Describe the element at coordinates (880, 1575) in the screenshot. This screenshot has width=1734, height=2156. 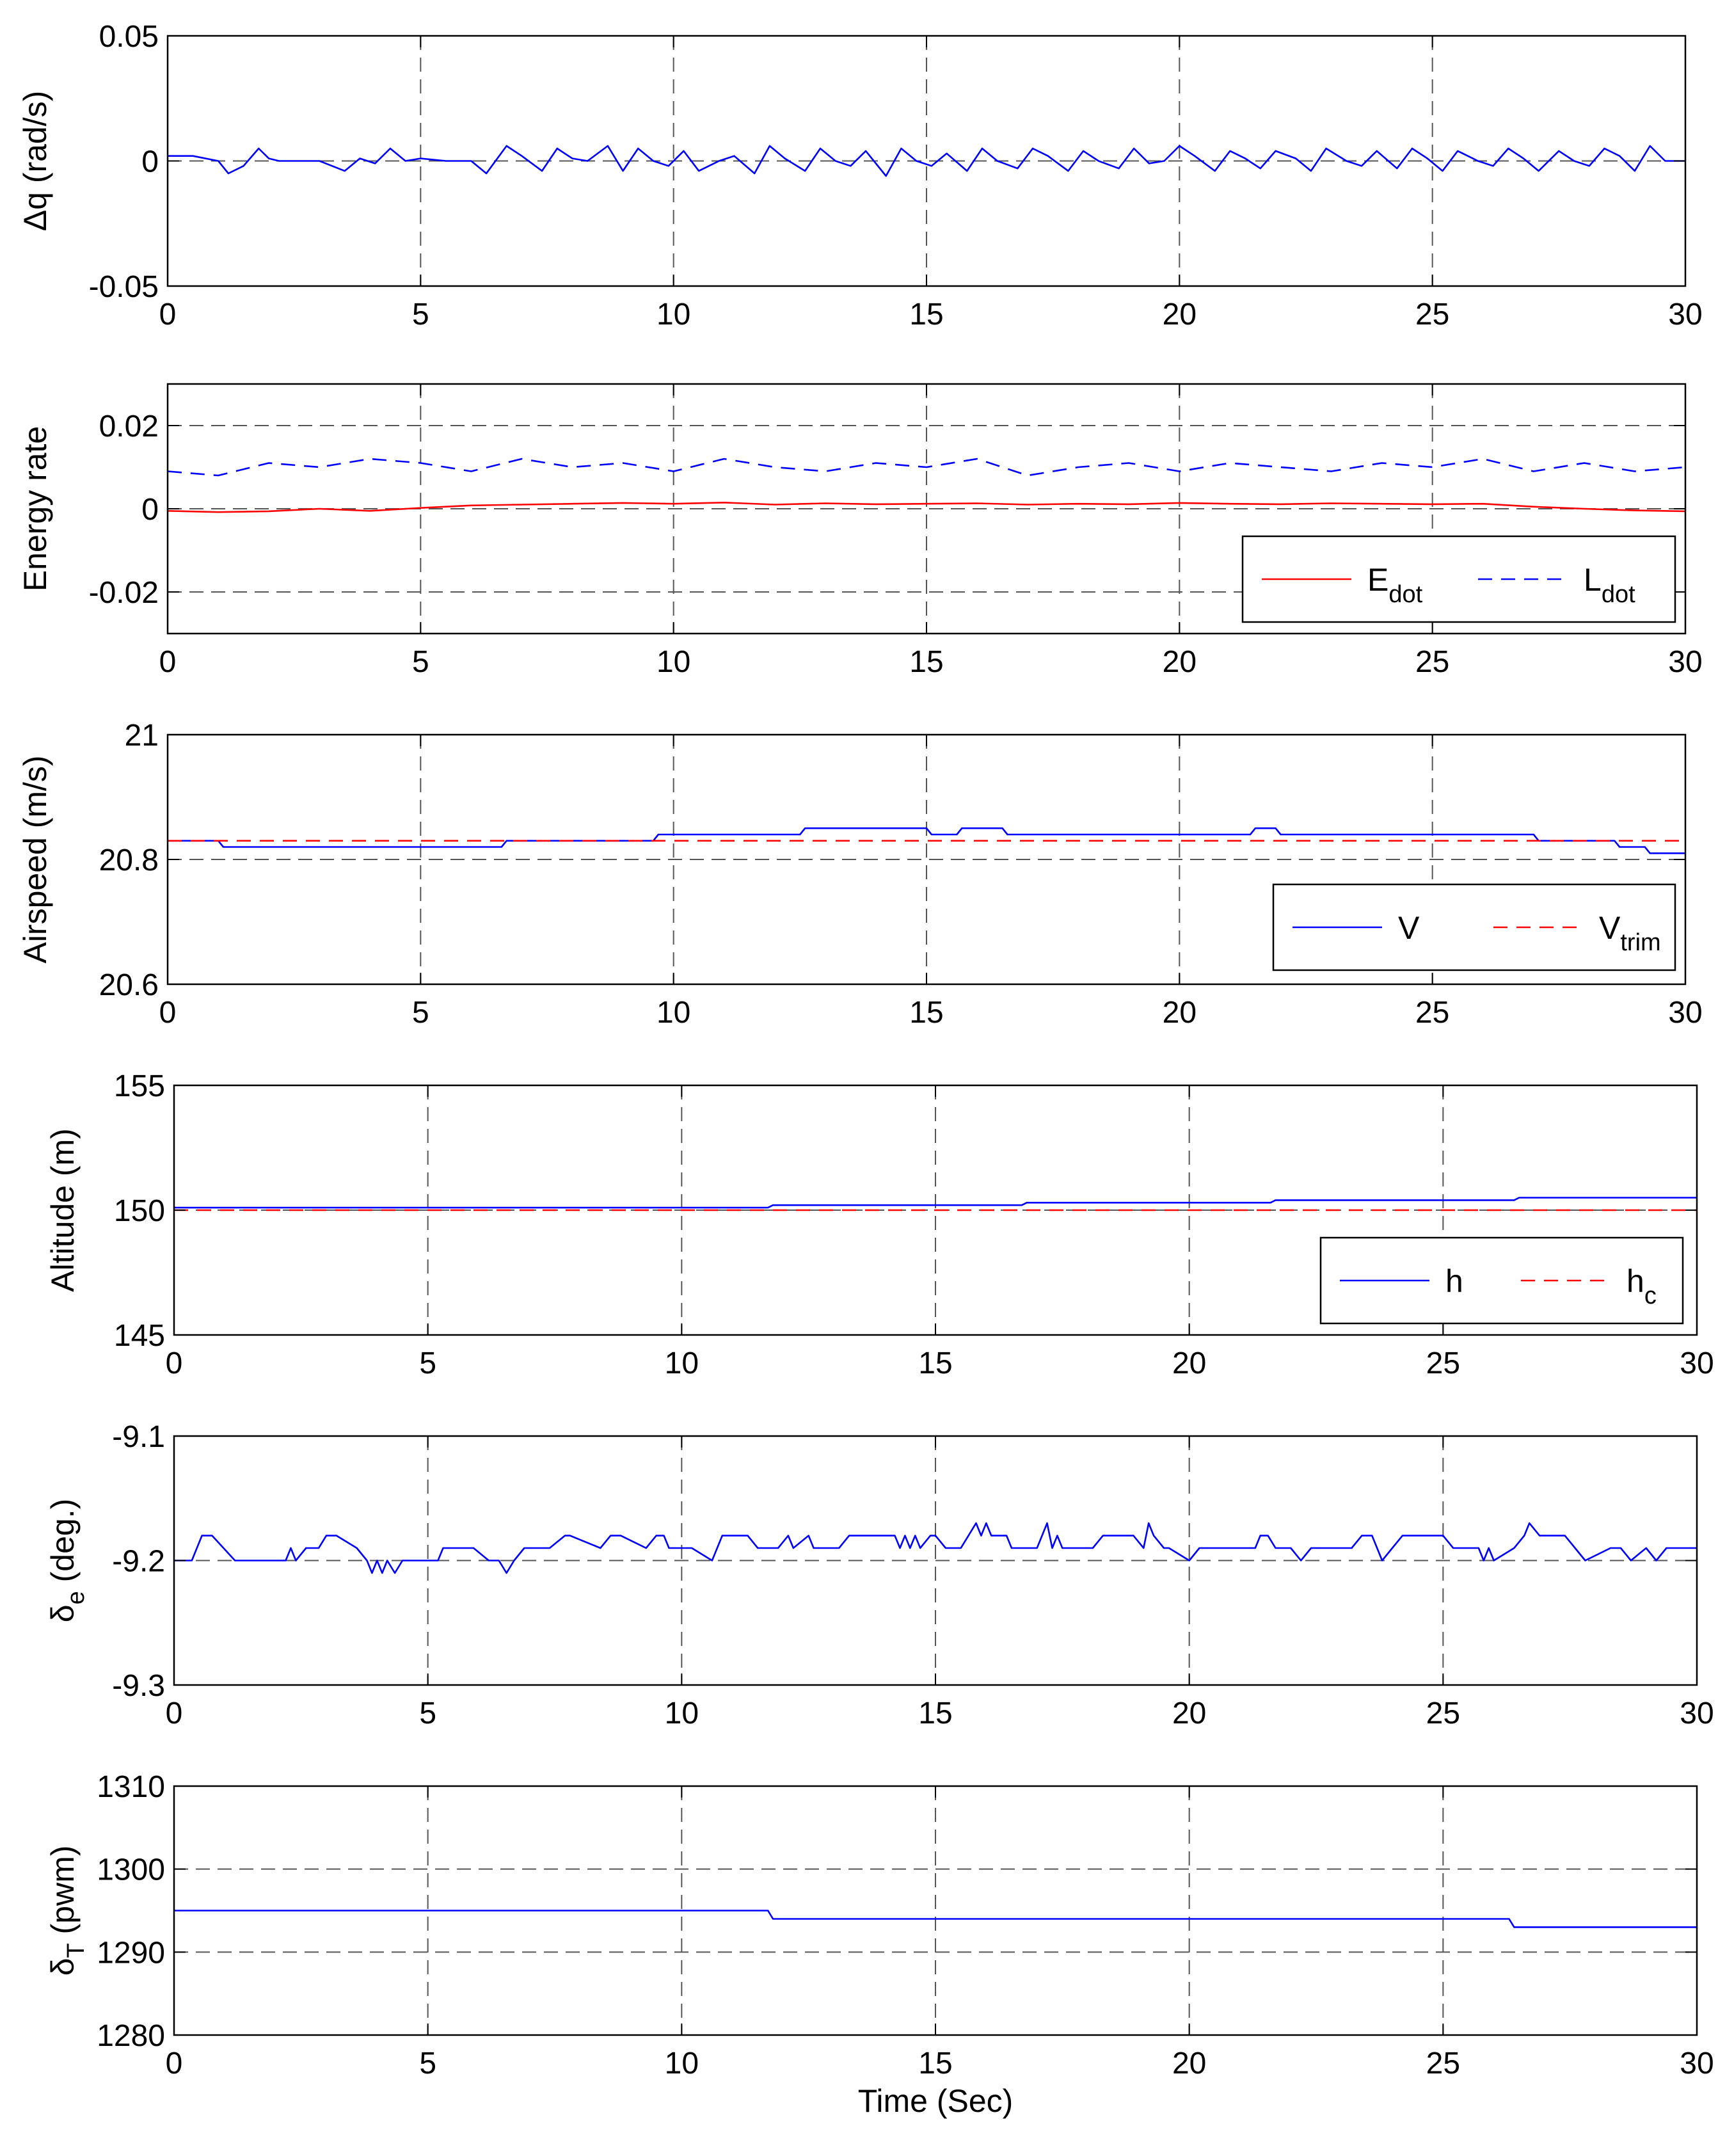
I see `chart-delta_e: 0 5 10 15 20 25 30 -9.3 -9.2 -9.1 δe (deg.)` at that location.